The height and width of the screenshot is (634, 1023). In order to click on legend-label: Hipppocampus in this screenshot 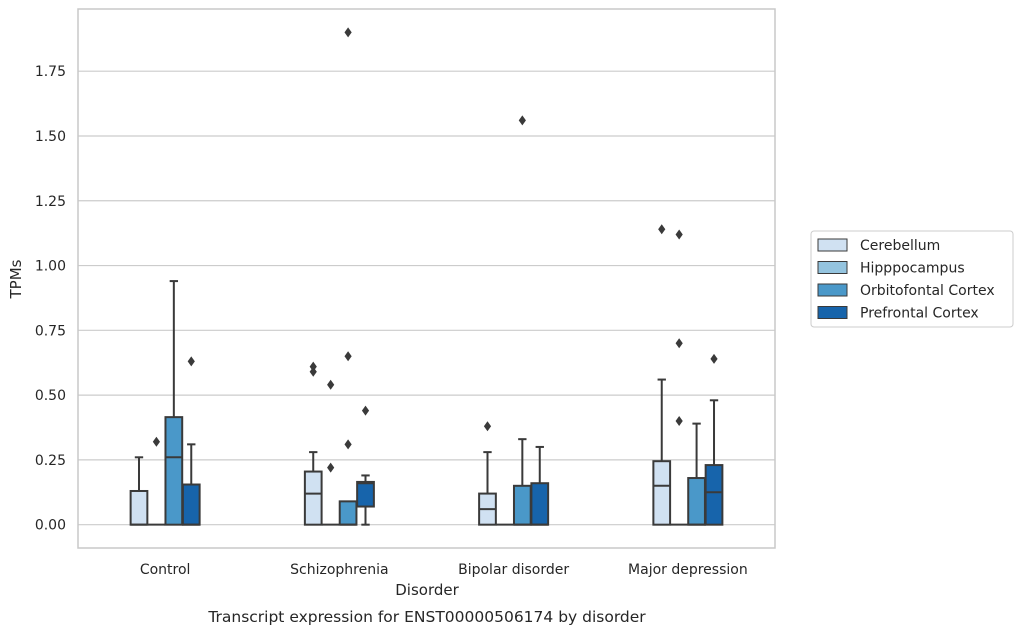, I will do `click(912, 269)`.